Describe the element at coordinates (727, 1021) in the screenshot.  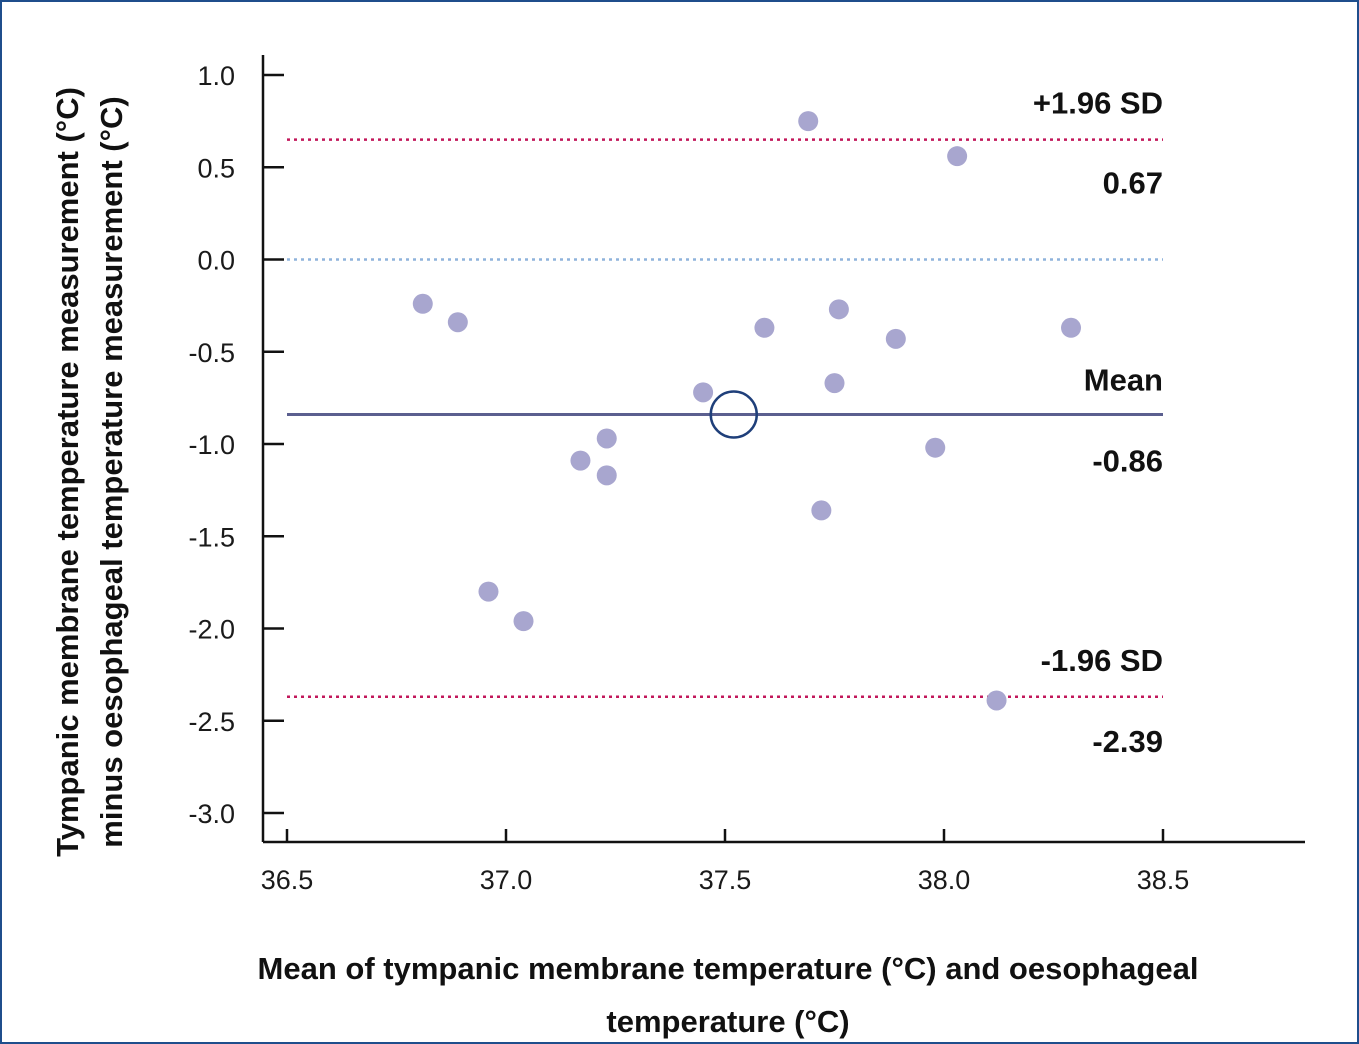
I see `x-axis-title-line2: temperature (°C)` at that location.